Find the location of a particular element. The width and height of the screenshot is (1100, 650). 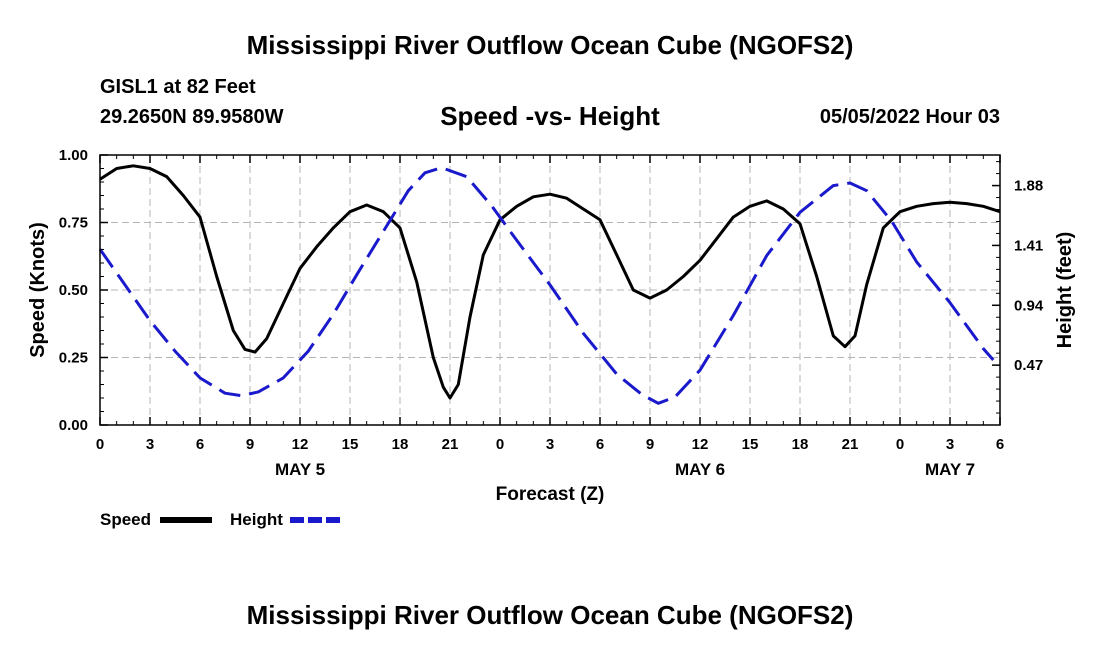

forecast-datetime: 05/05/2022 Hour 03 is located at coordinates (909, 117).